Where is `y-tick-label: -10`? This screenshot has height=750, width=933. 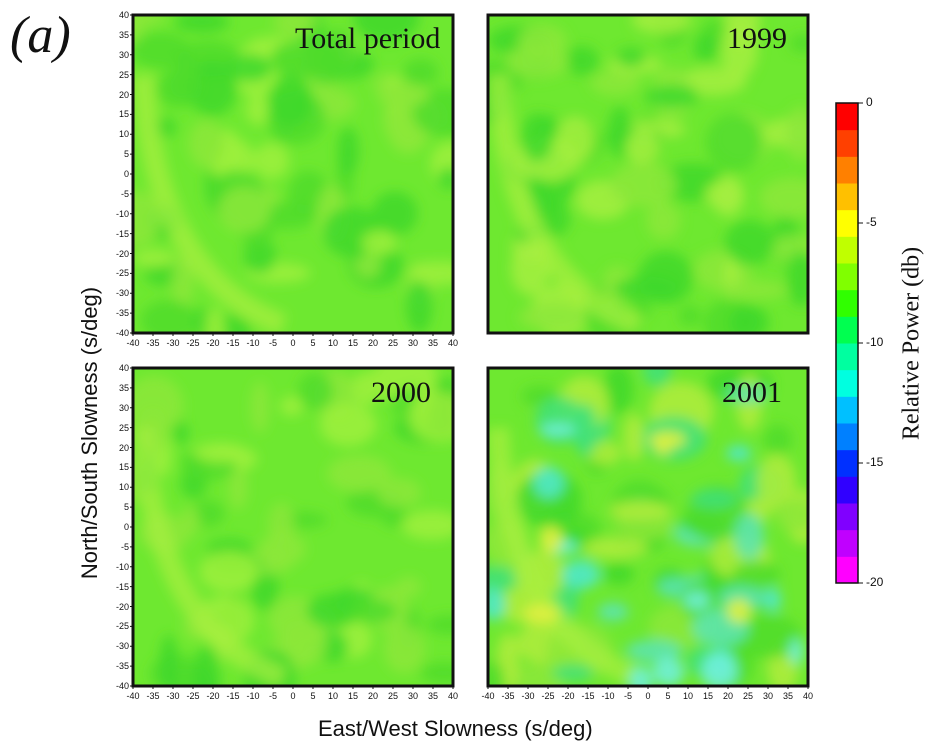
y-tick-label: -10 is located at coordinates (122, 213).